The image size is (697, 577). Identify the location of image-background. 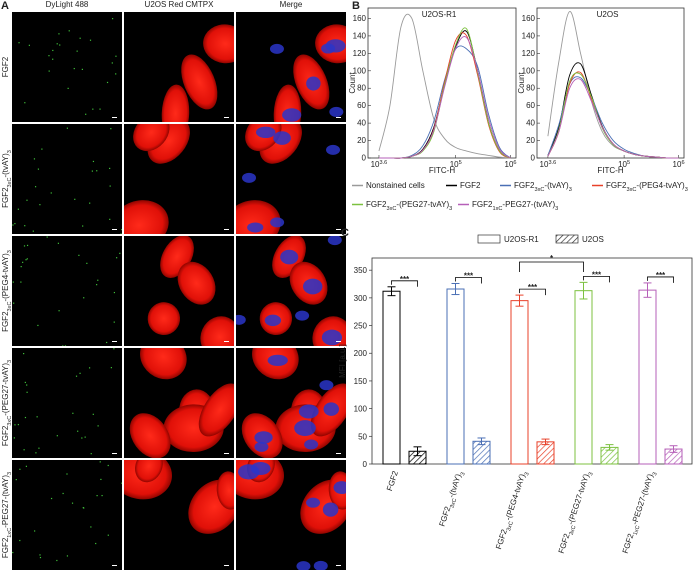
(67, 403).